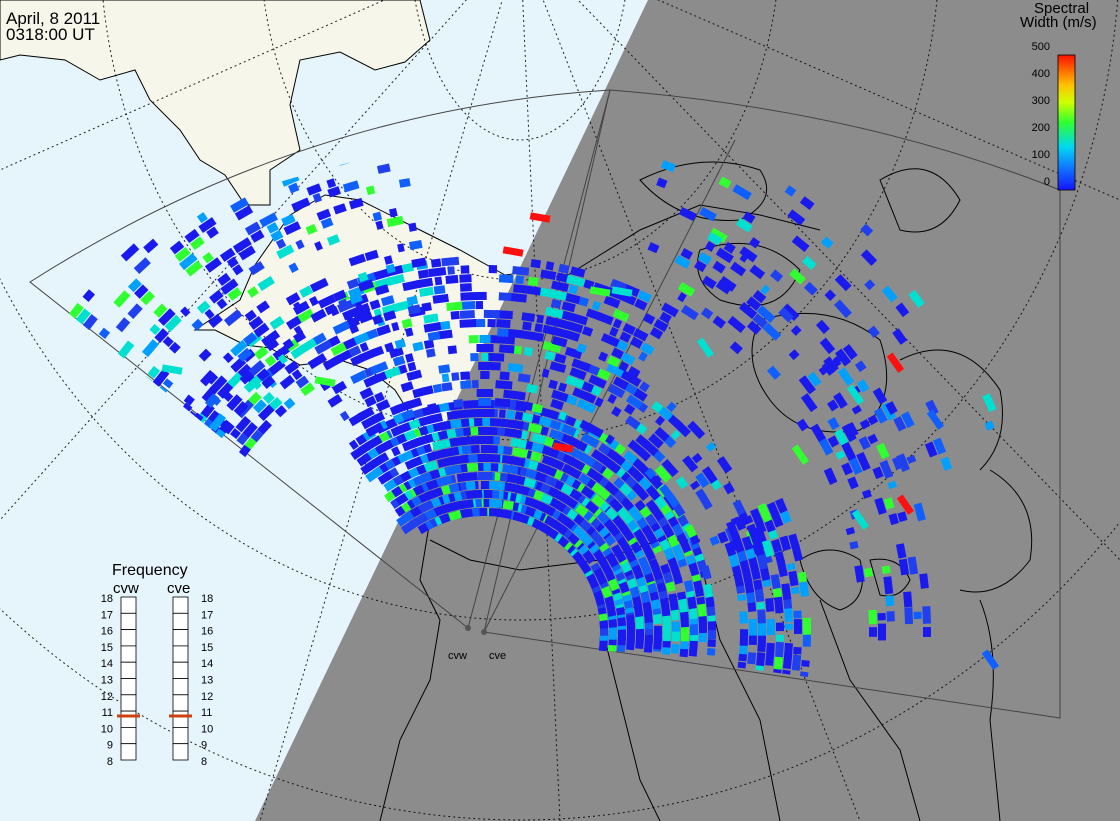 The image size is (1120, 821). Describe the element at coordinates (53, 26) in the screenshot. I see `timestamp-header: April, 8 2011 0318:00 UT` at that location.